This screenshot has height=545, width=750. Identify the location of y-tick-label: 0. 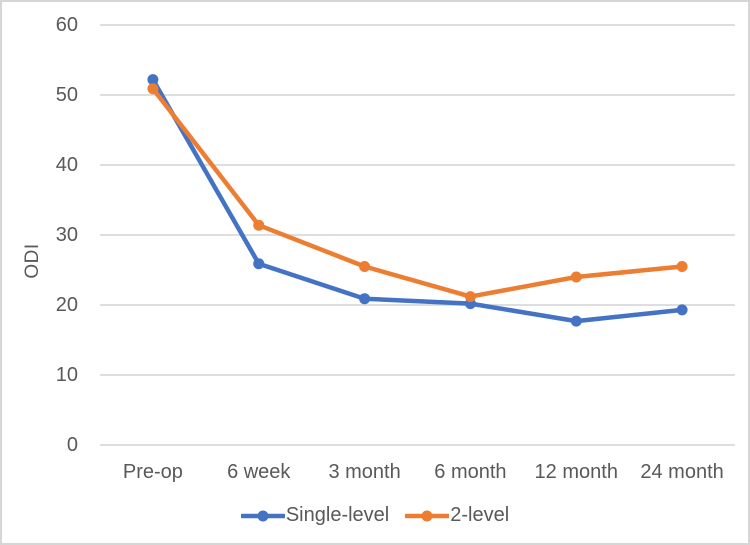
(72, 445).